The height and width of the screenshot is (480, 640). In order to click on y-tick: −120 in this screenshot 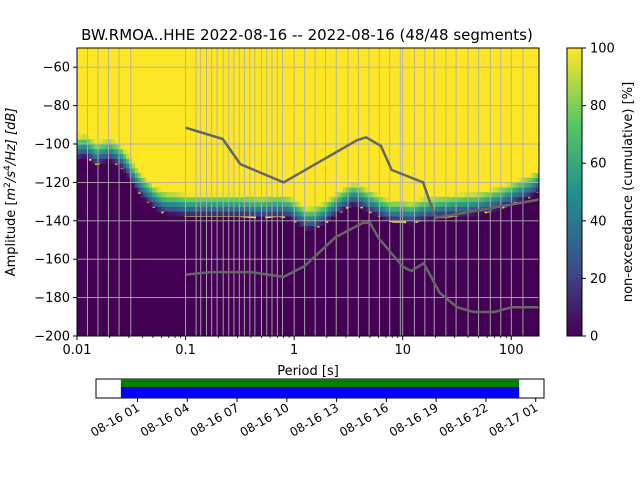, I will do `click(55, 183)`.